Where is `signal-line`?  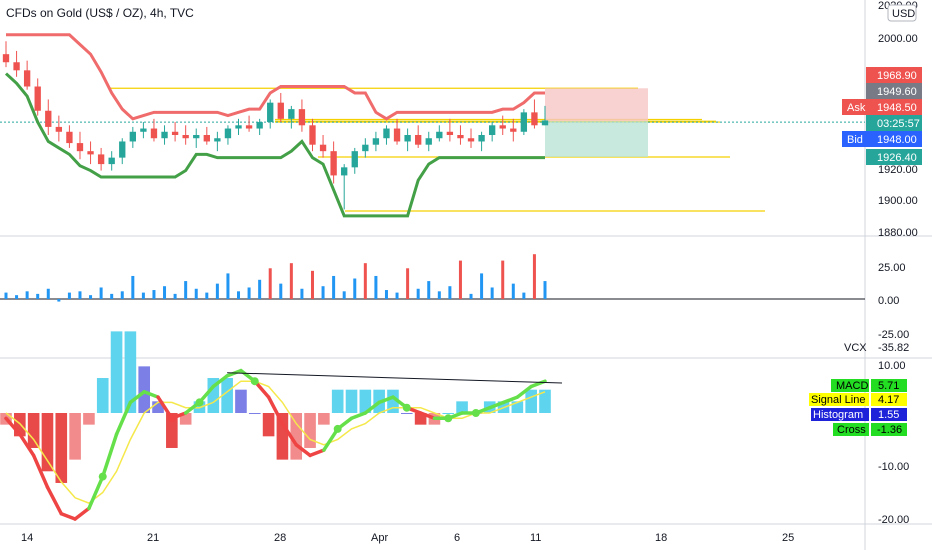 signal-line is located at coordinates (275, 442).